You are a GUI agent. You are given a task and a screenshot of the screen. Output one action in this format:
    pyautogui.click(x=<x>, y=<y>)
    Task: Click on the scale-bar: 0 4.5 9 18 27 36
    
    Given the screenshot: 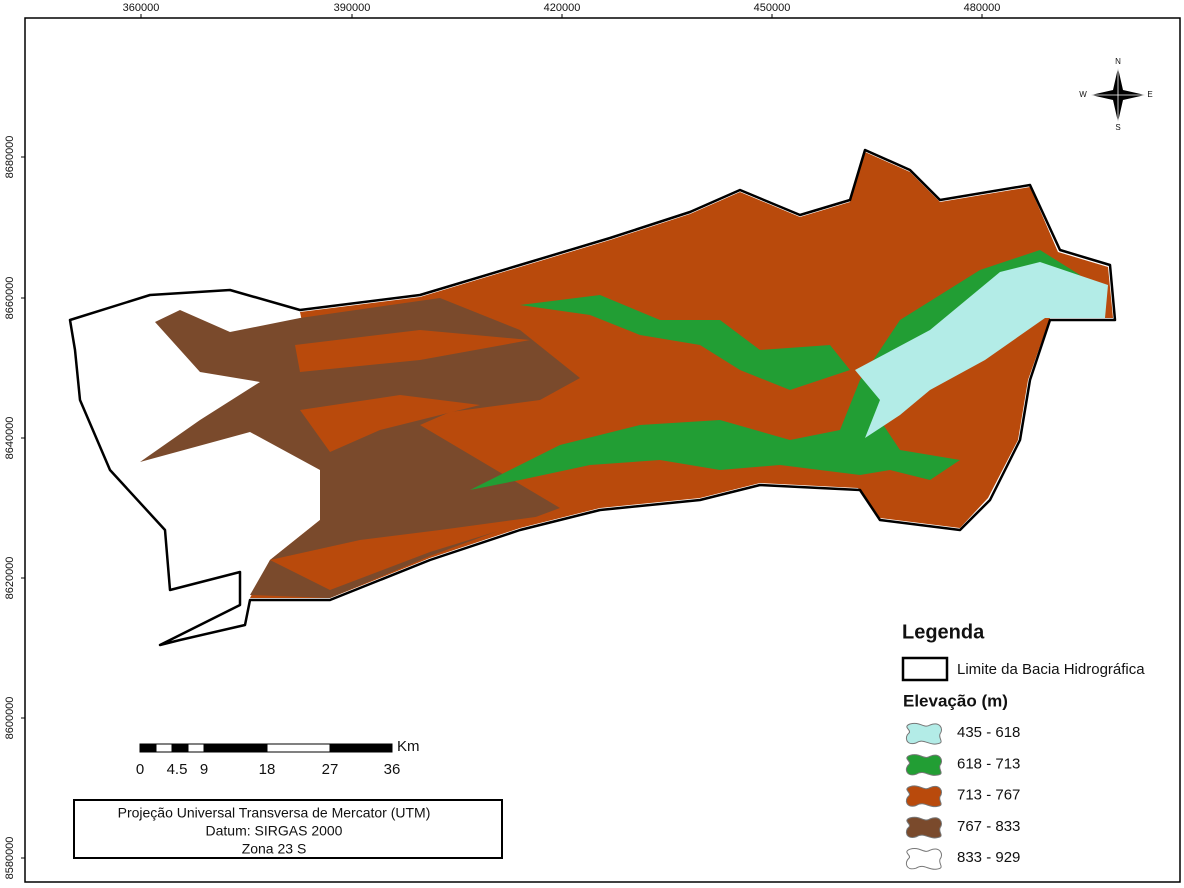 What is the action you would take?
    pyautogui.click(x=268, y=760)
    